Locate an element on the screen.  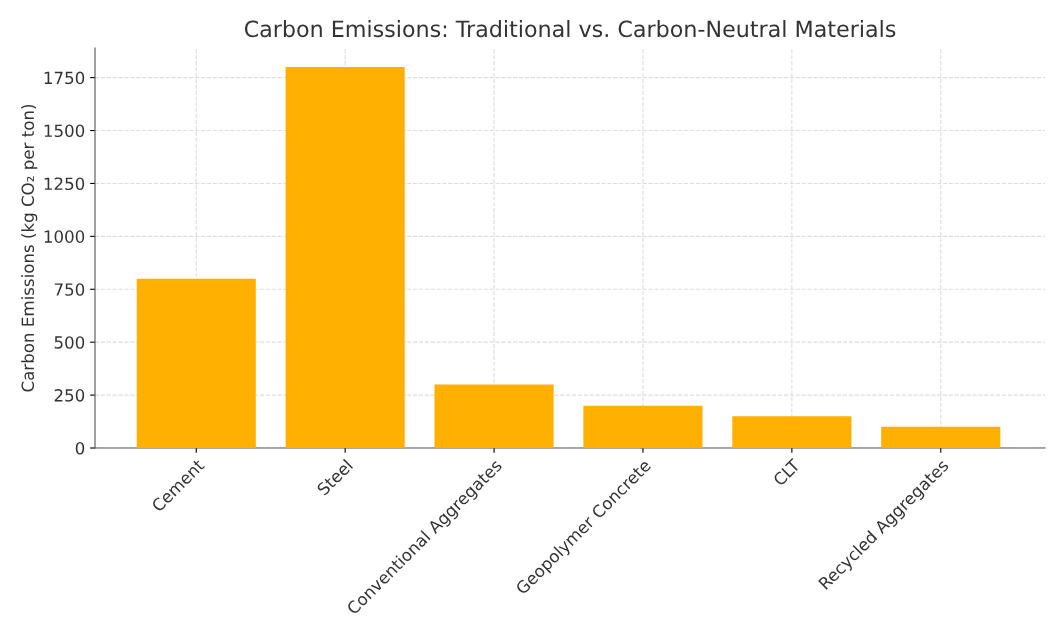
y-tick-label: 500 is located at coordinates (69, 342).